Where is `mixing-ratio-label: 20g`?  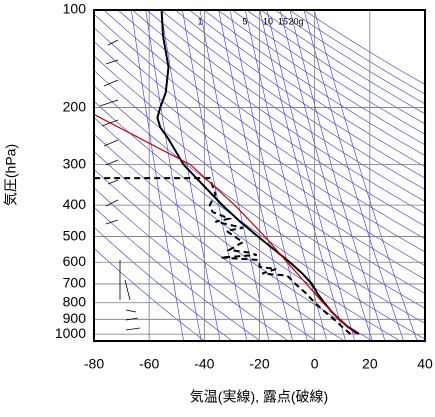
mixing-ratio-label: 20g is located at coordinates (295, 21).